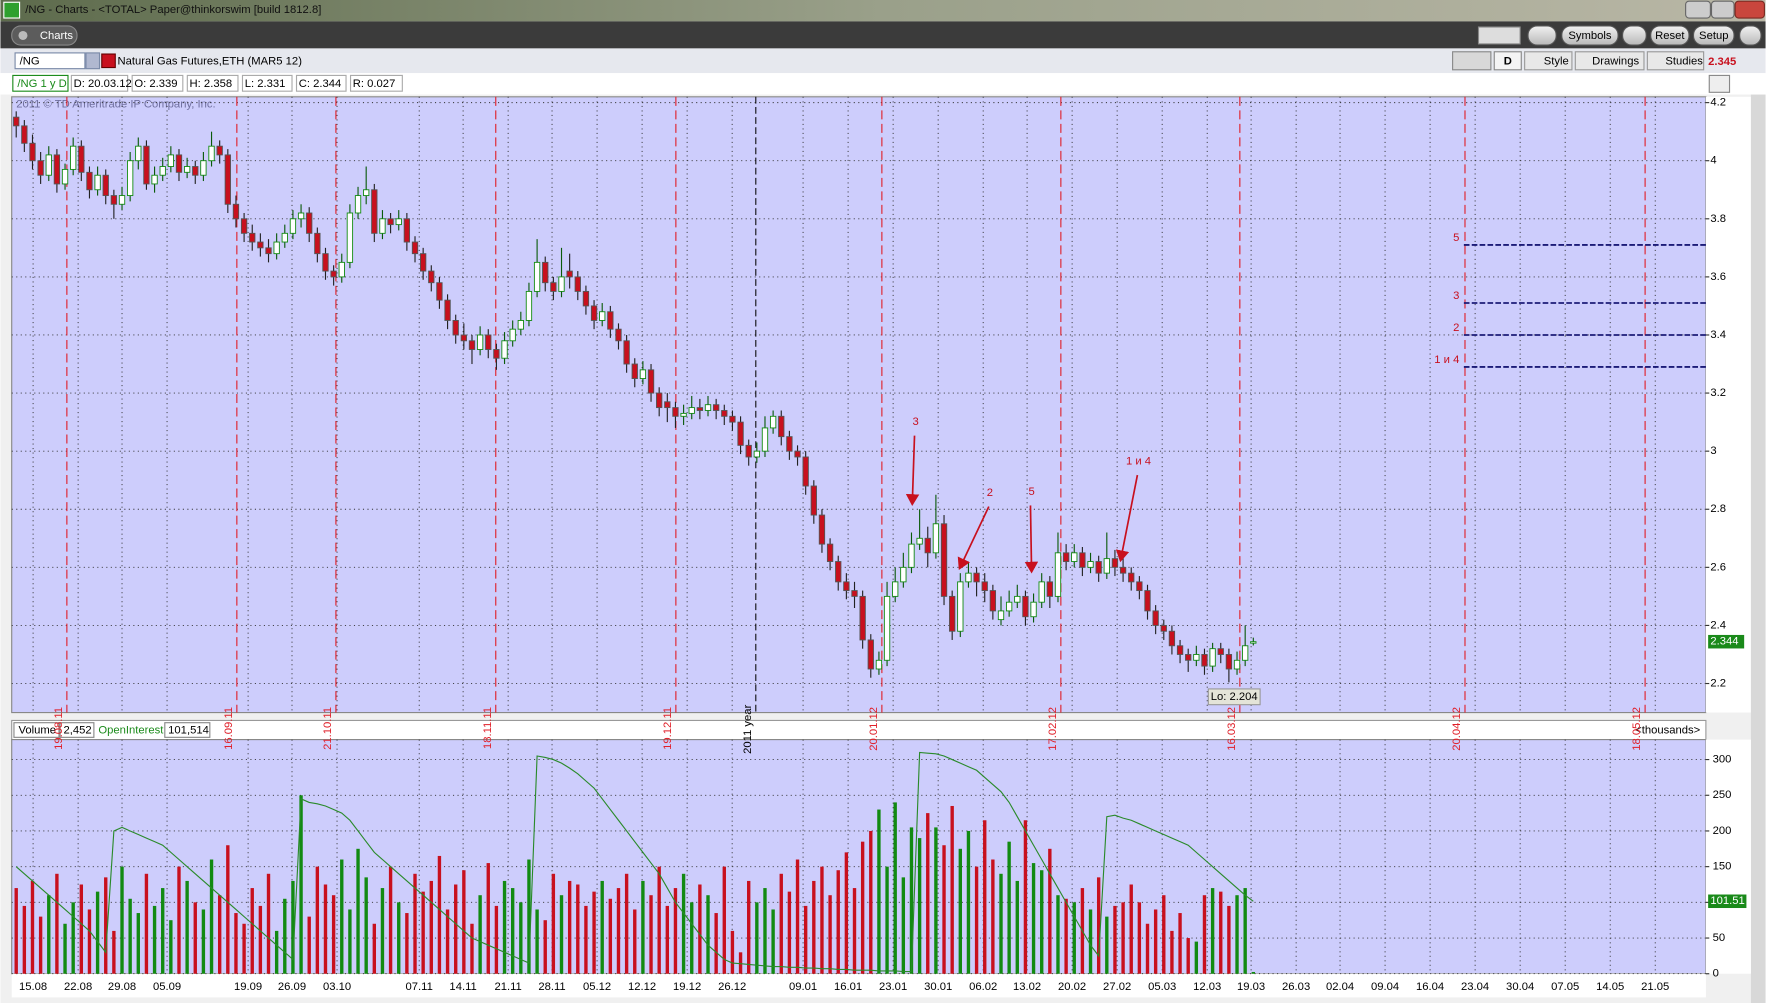 This screenshot has height=1003, width=1766. Describe the element at coordinates (1716, 974) in the screenshot. I see `y-tick-label: 0` at that location.